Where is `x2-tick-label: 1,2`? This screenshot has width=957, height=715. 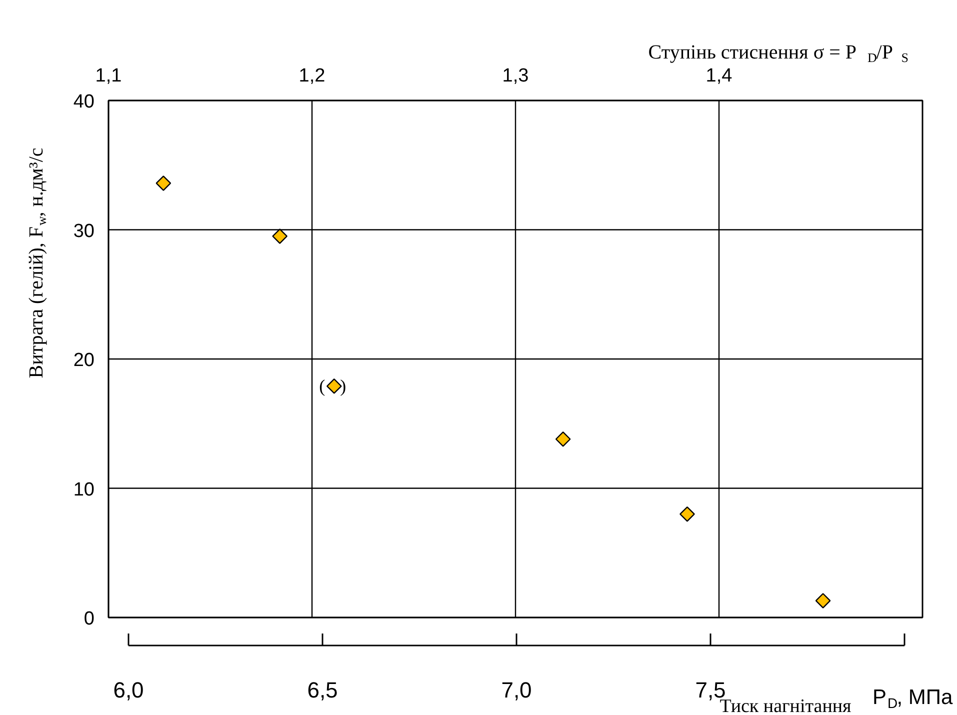 x2-tick-label: 1,2 is located at coordinates (312, 76).